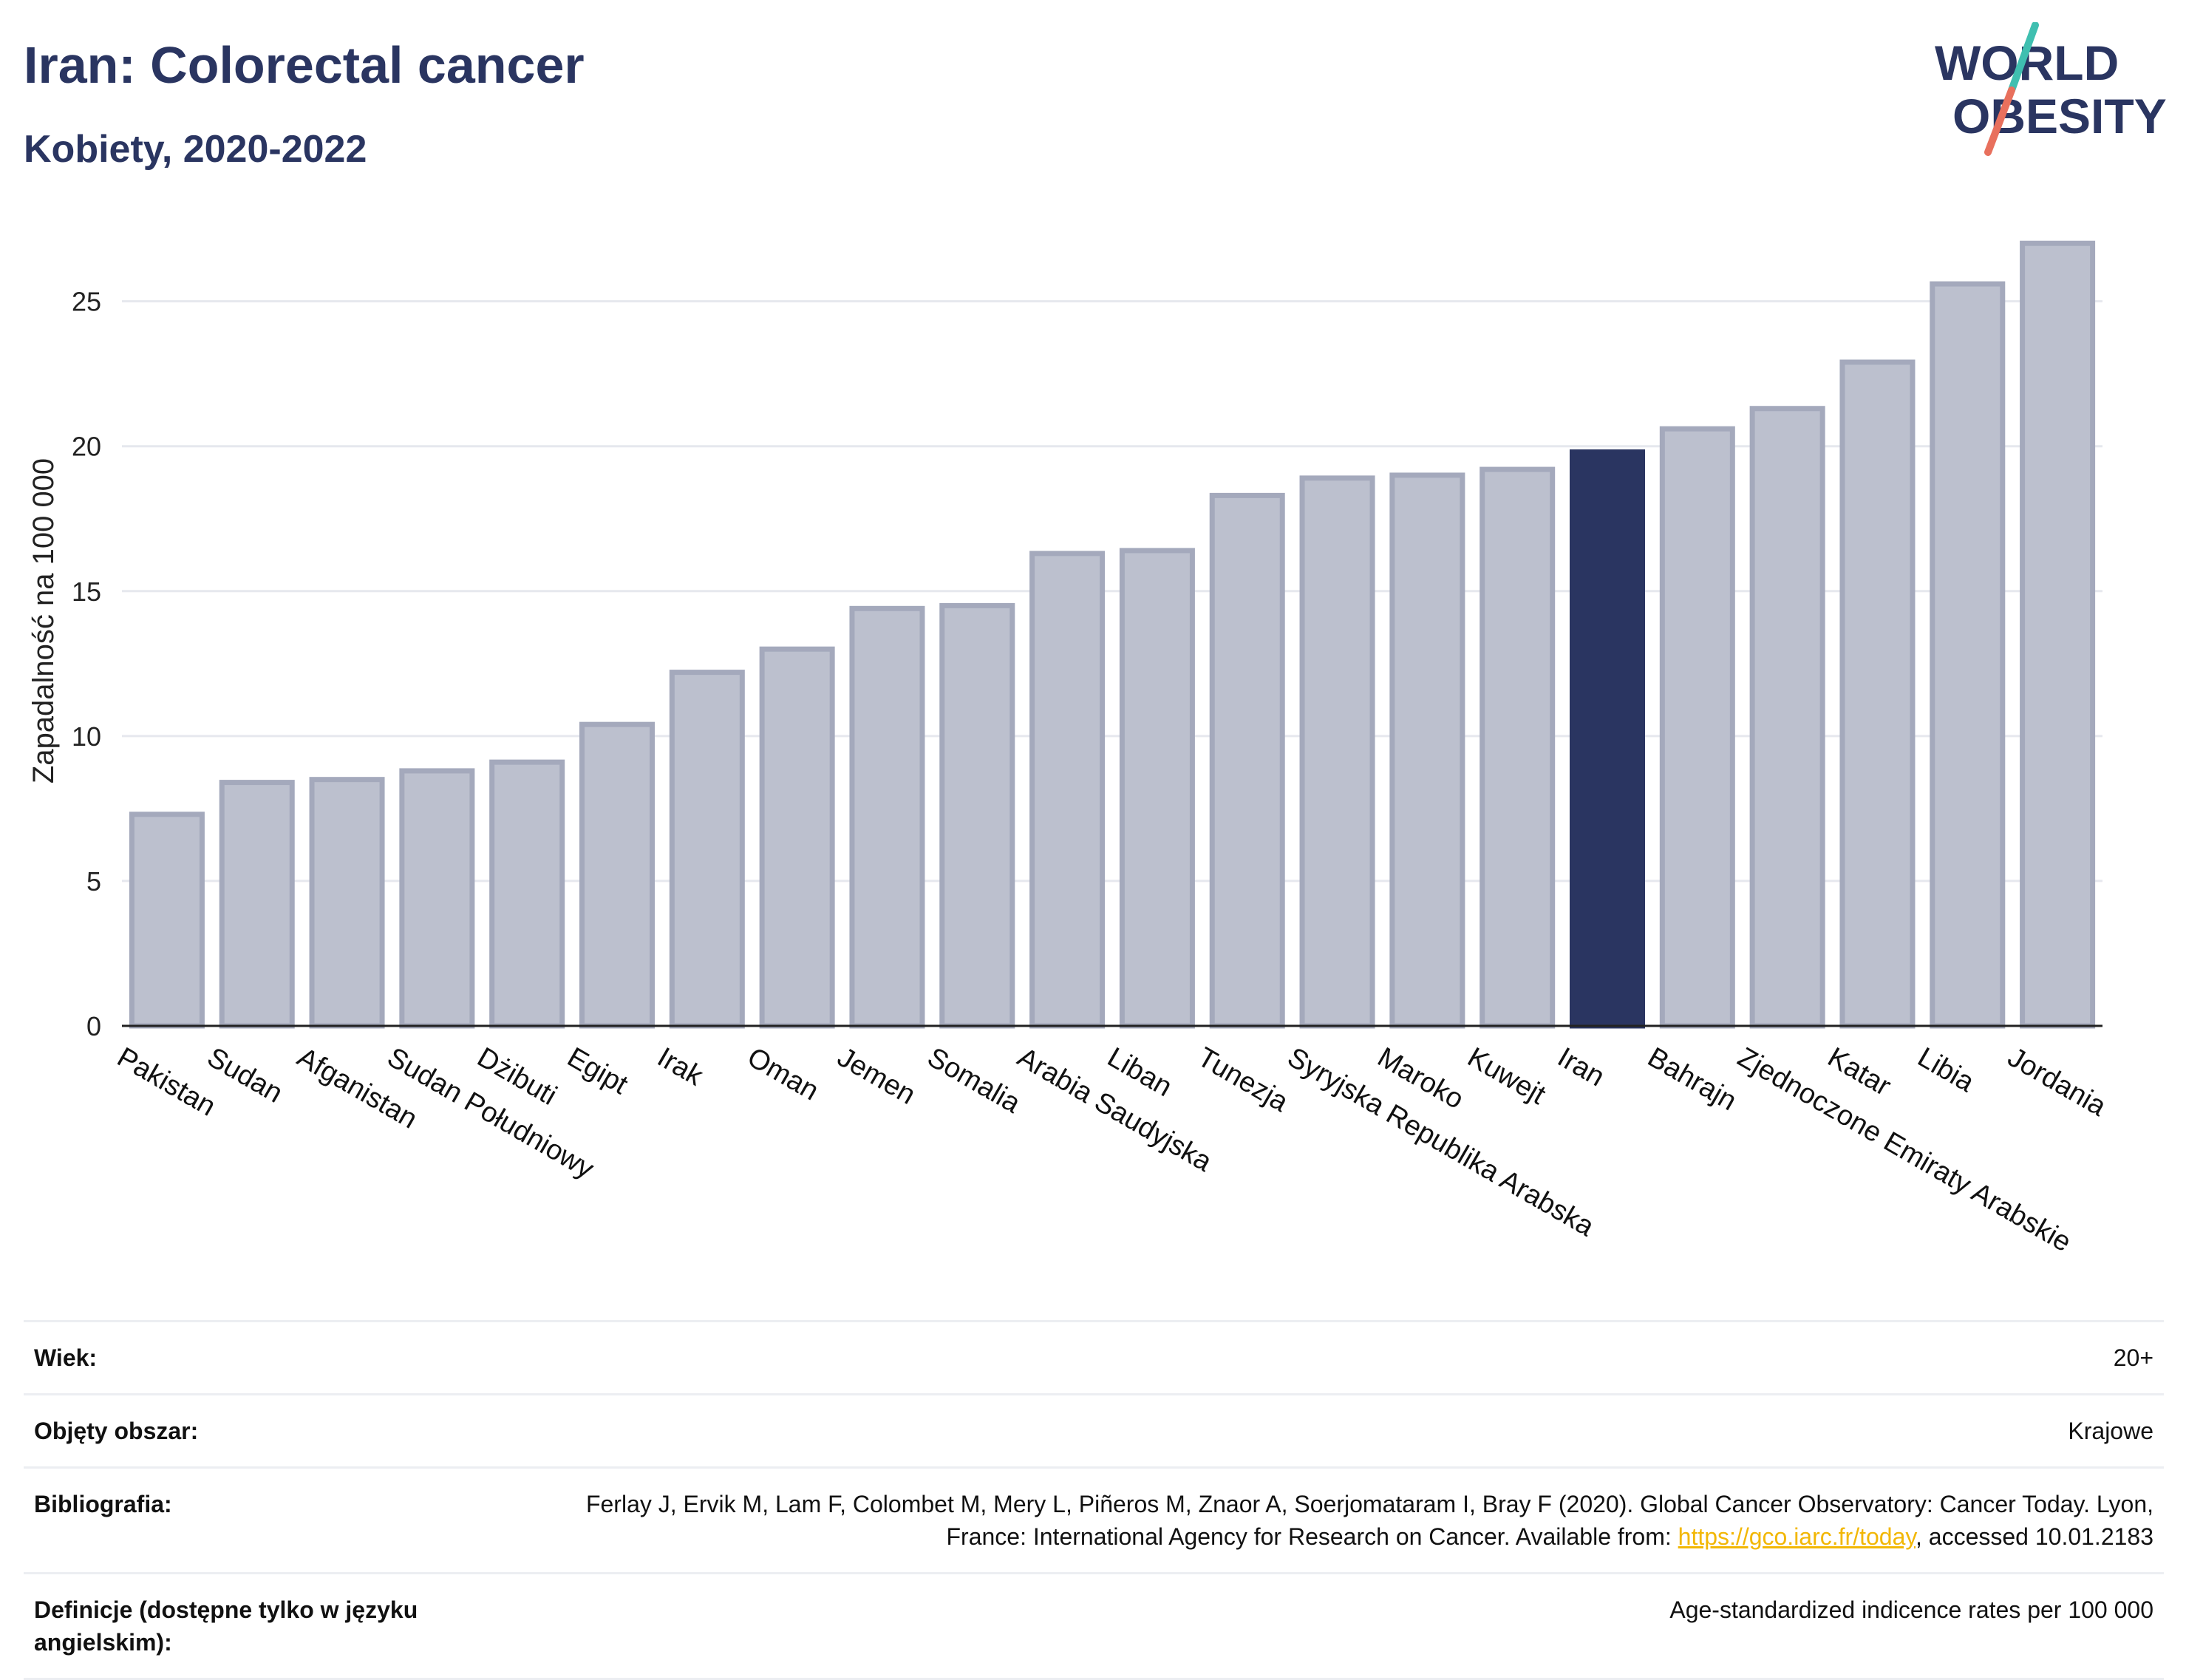 The image size is (2186, 1680). I want to click on info-row-age: Wiek: 20+, so click(1094, 1356).